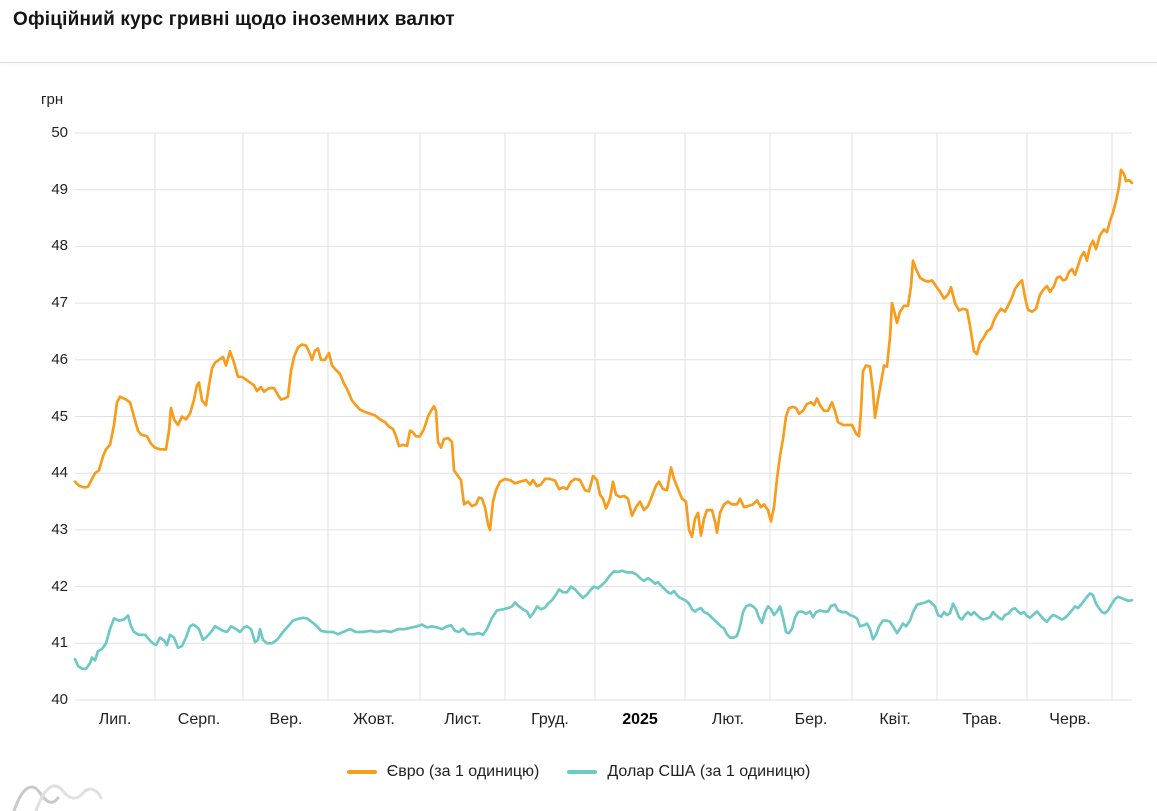 The width and height of the screenshot is (1157, 811). What do you see at coordinates (895, 719) in the screenshot?
I see `x-tick-label: Квіт.` at bounding box center [895, 719].